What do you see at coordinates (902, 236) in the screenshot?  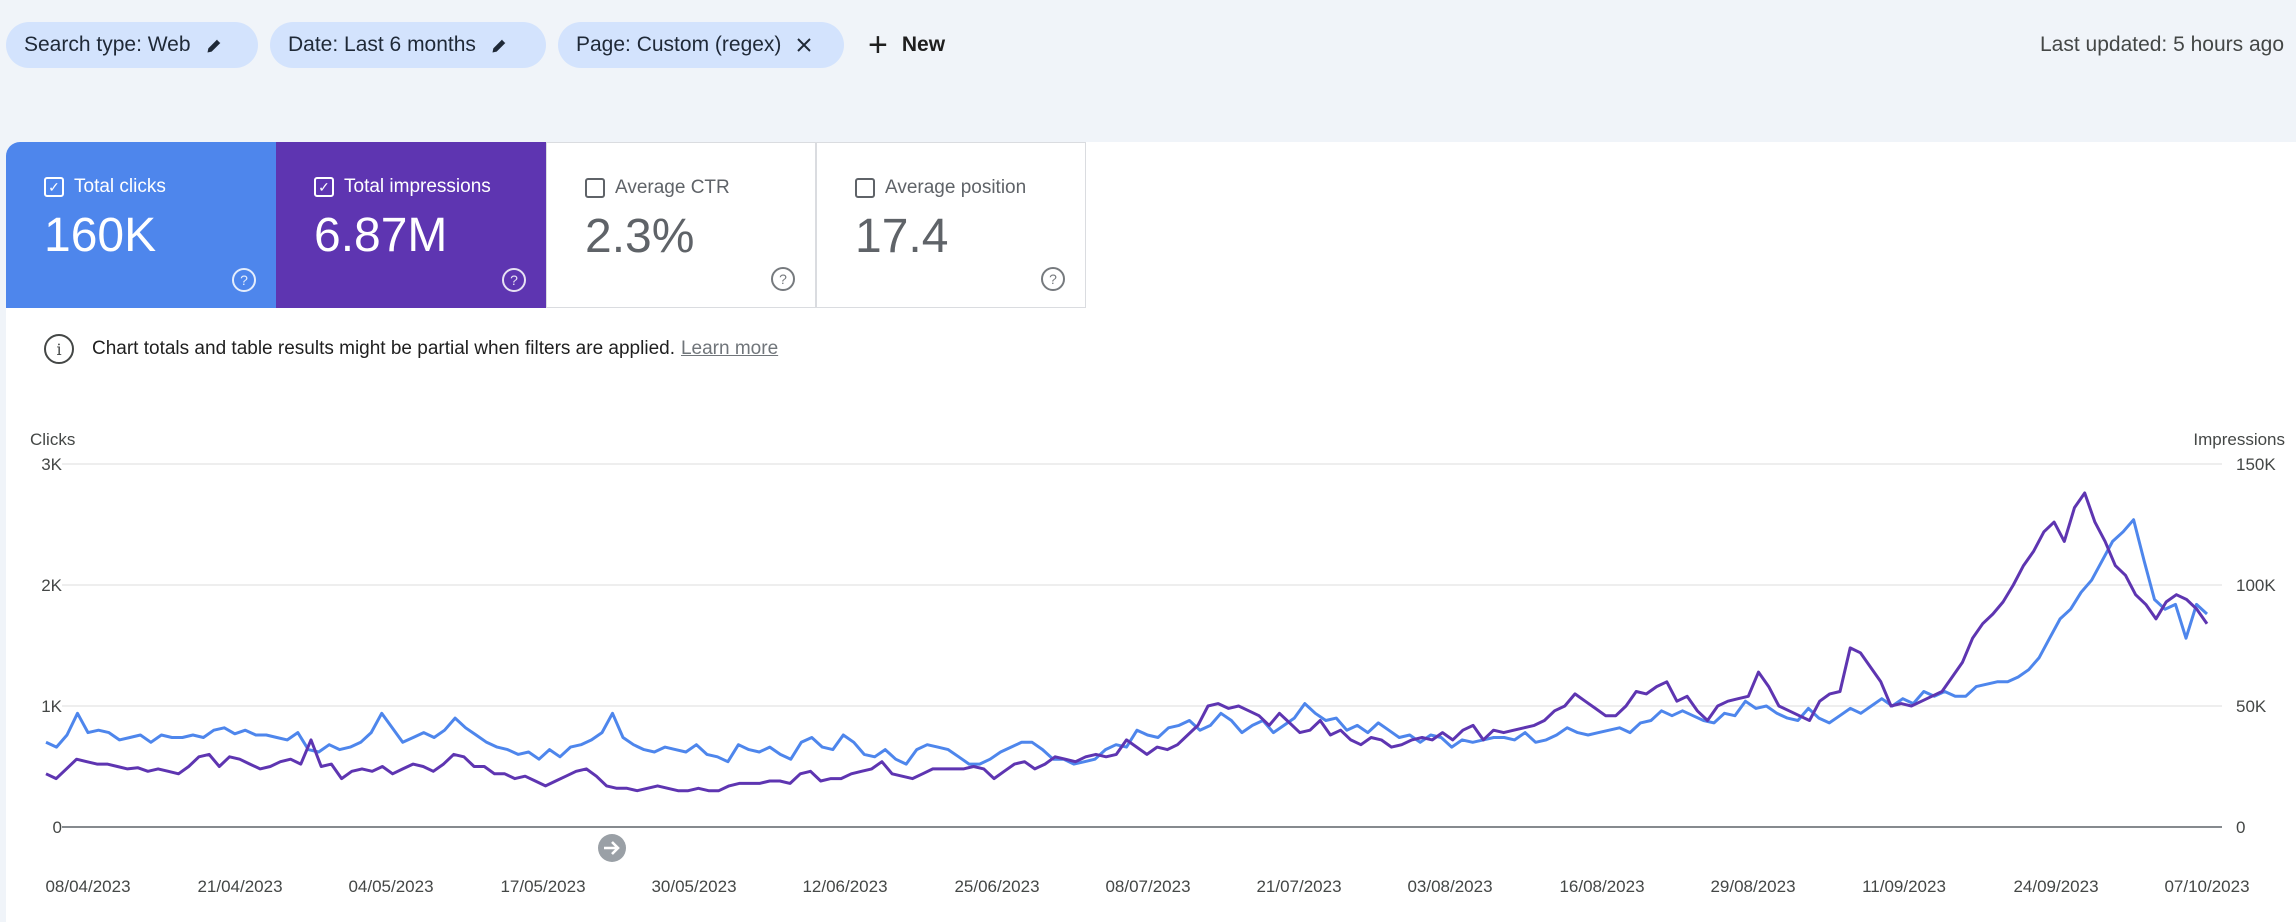 I see `metric-value: 17.4` at bounding box center [902, 236].